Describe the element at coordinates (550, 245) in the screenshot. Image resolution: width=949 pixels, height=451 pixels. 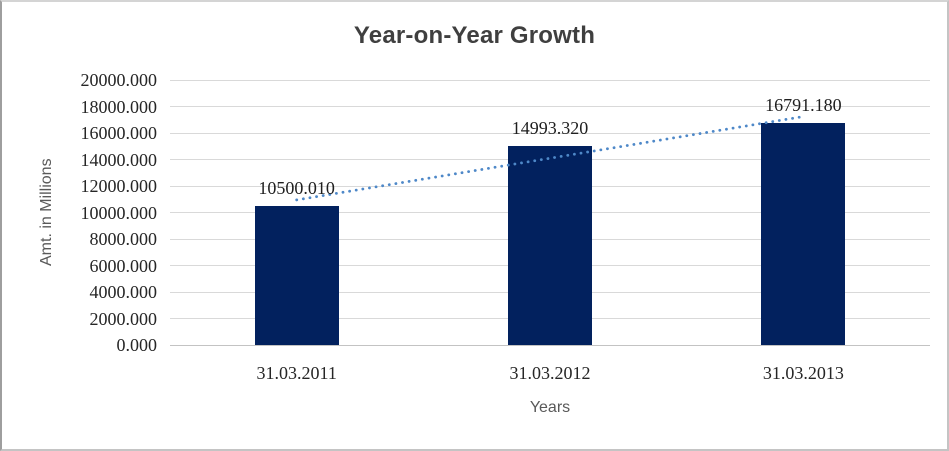
I see `bar-31.03.2012` at that location.